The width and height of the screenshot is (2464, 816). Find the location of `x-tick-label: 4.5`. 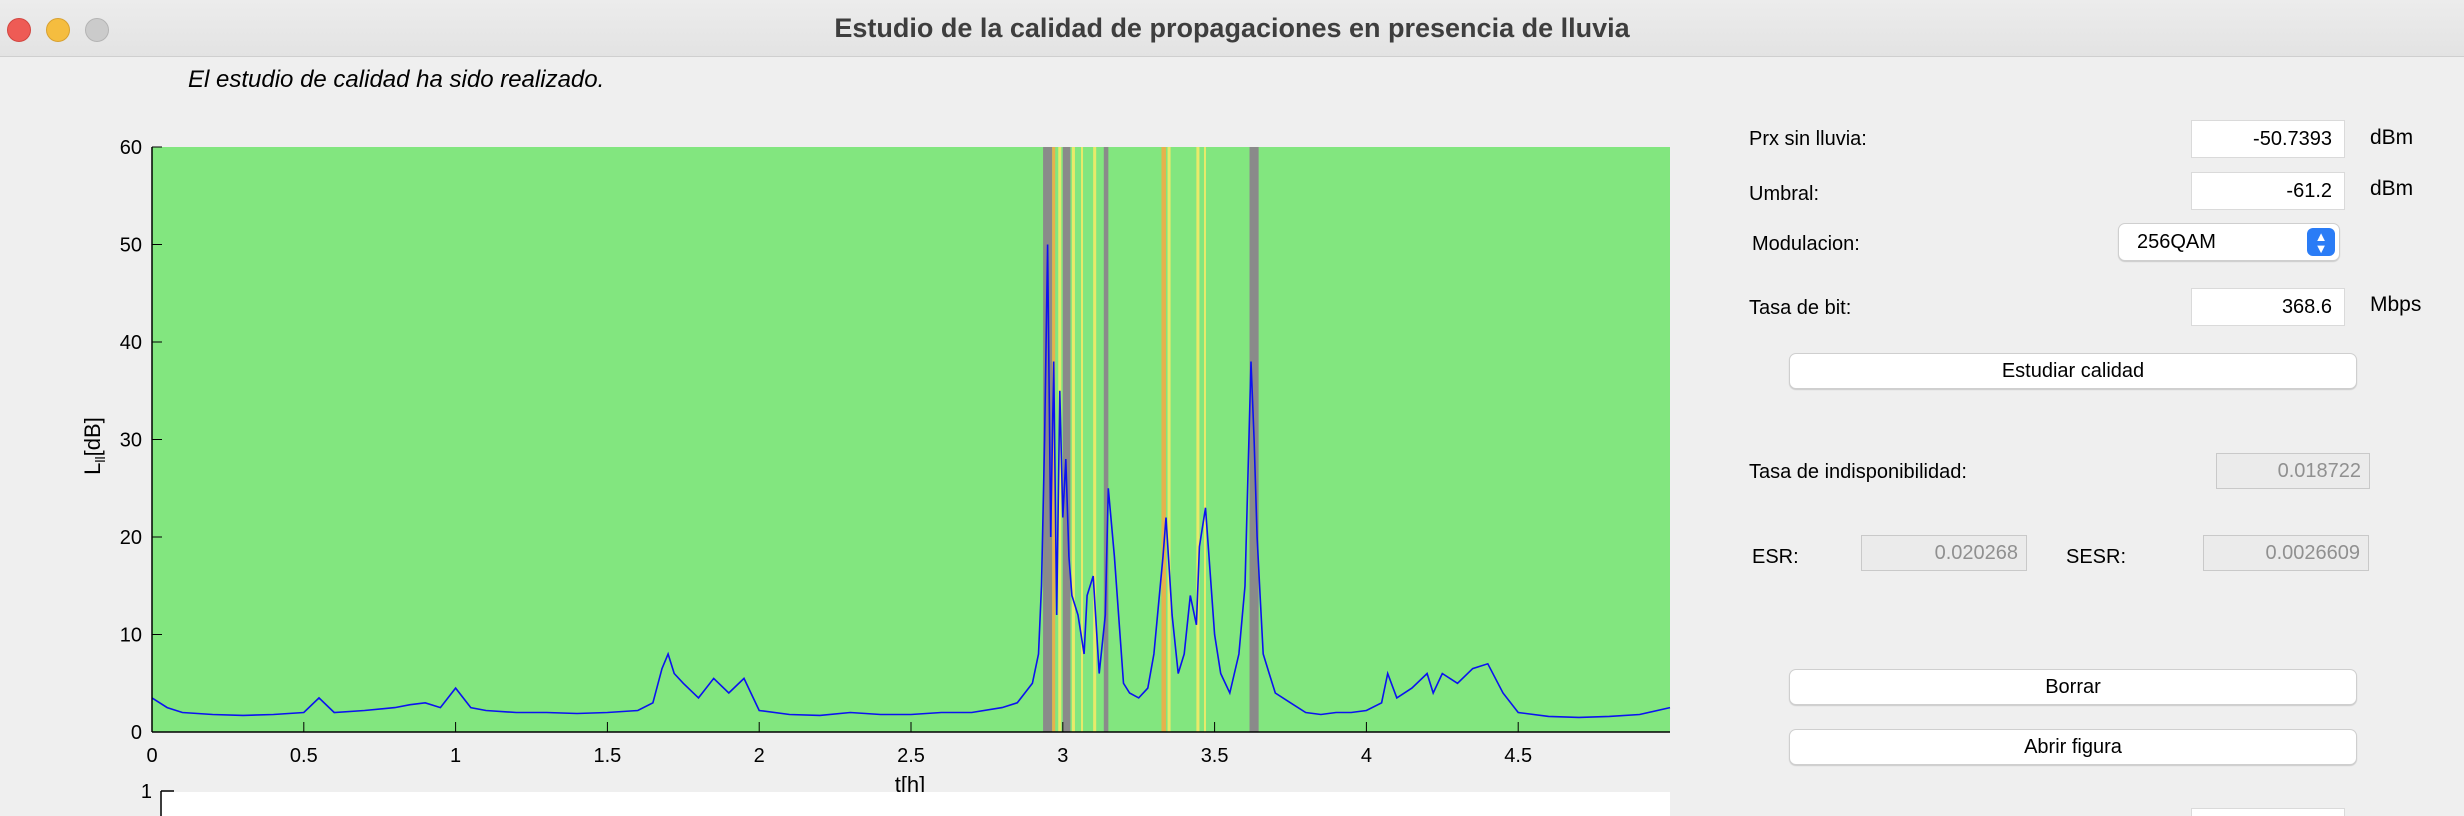

x-tick-label: 4.5 is located at coordinates (1518, 756).